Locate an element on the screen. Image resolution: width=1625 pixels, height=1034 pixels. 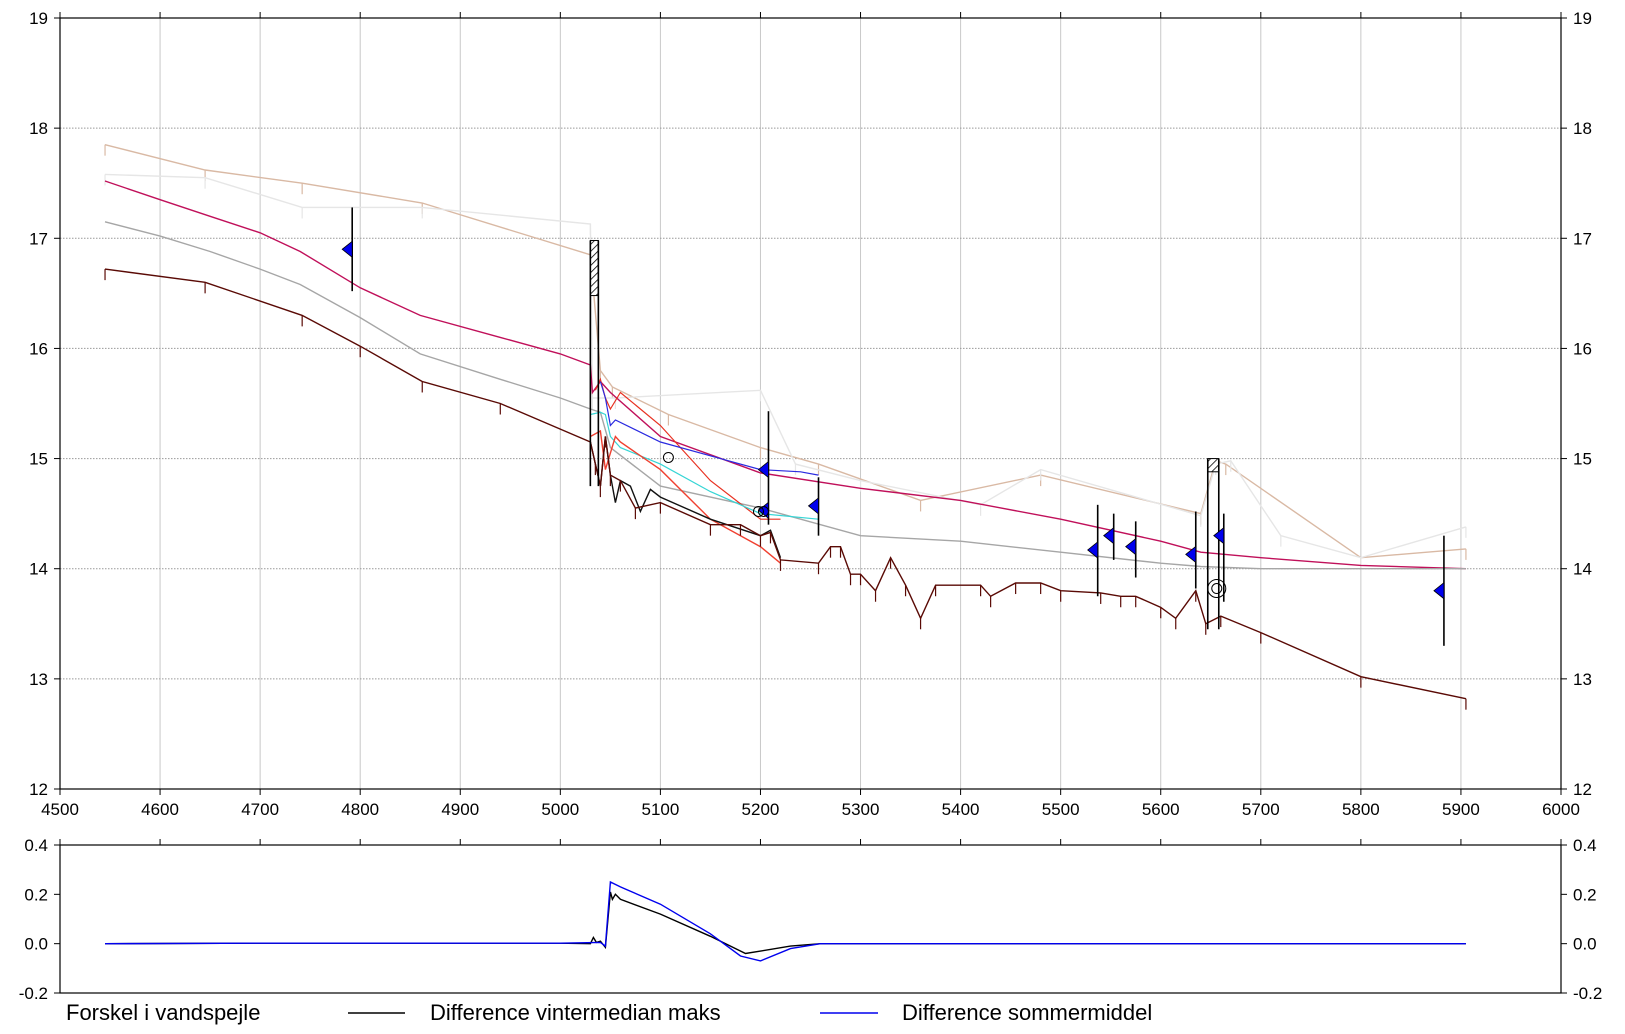
diff-y-tick-label: 0.4 is located at coordinates (36, 845).